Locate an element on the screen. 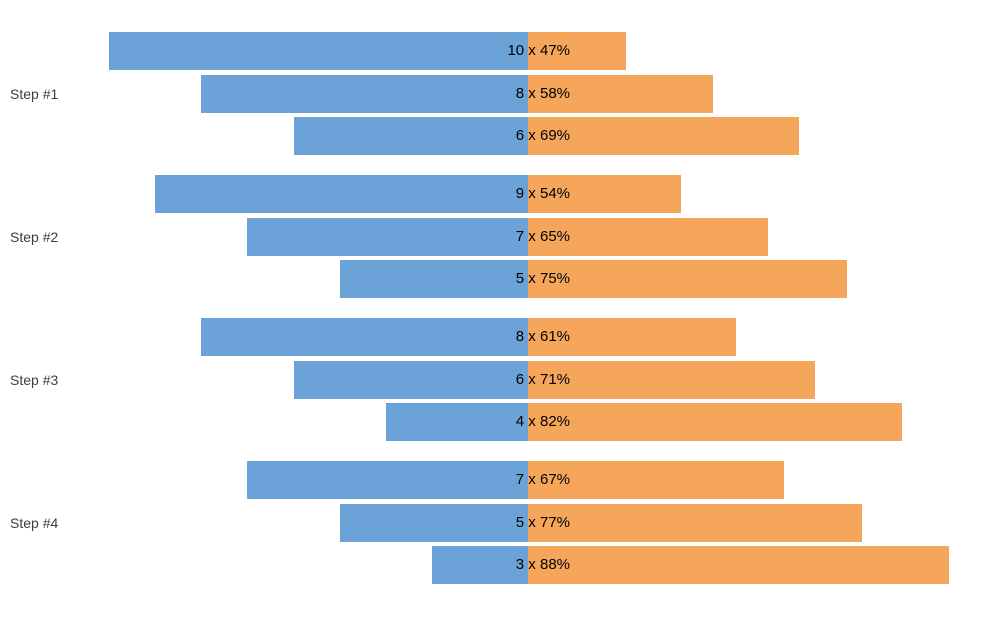 The height and width of the screenshot is (618, 1000). group-label: Step #3 is located at coordinates (34, 380).